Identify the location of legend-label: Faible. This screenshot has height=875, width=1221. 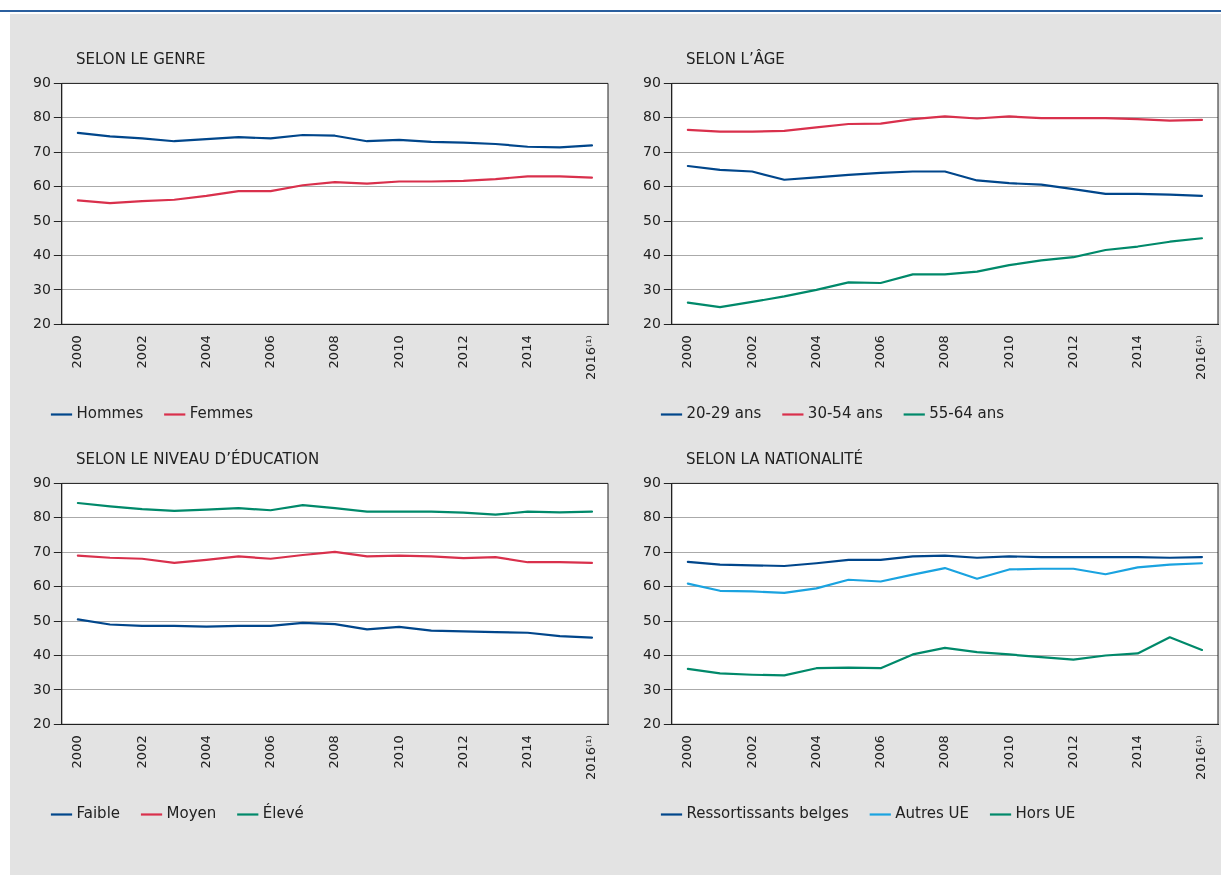
(98, 813).